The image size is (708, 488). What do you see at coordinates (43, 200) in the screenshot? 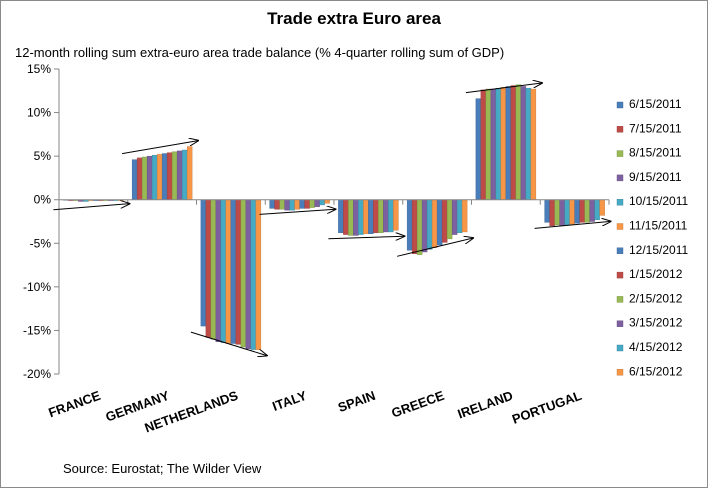
I see `y-tick-label: 0%` at bounding box center [43, 200].